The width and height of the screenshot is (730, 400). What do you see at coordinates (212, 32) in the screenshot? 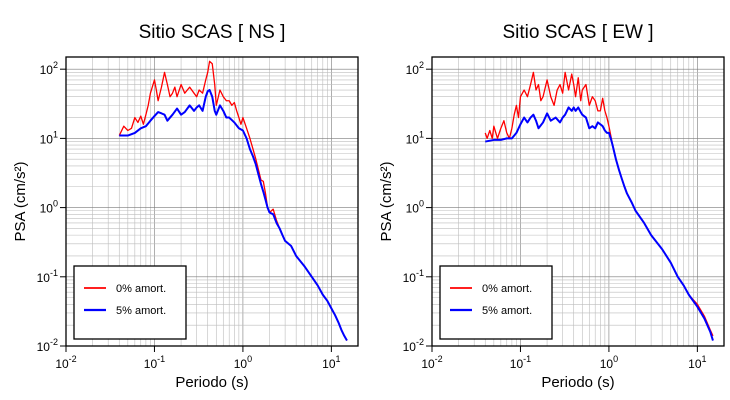
I see `chart-title: Sitio SCAS [ NS ]` at bounding box center [212, 32].